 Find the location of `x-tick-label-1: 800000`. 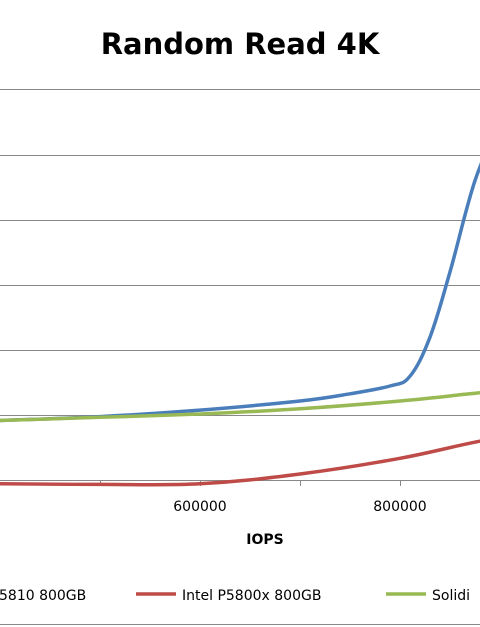

x-tick-label-1: 800000 is located at coordinates (399, 507).